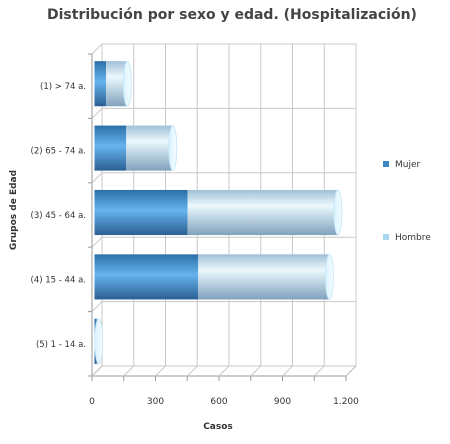  I want to click on x-tick-labels: 0 300 600 900 1.200, so click(224, 402).